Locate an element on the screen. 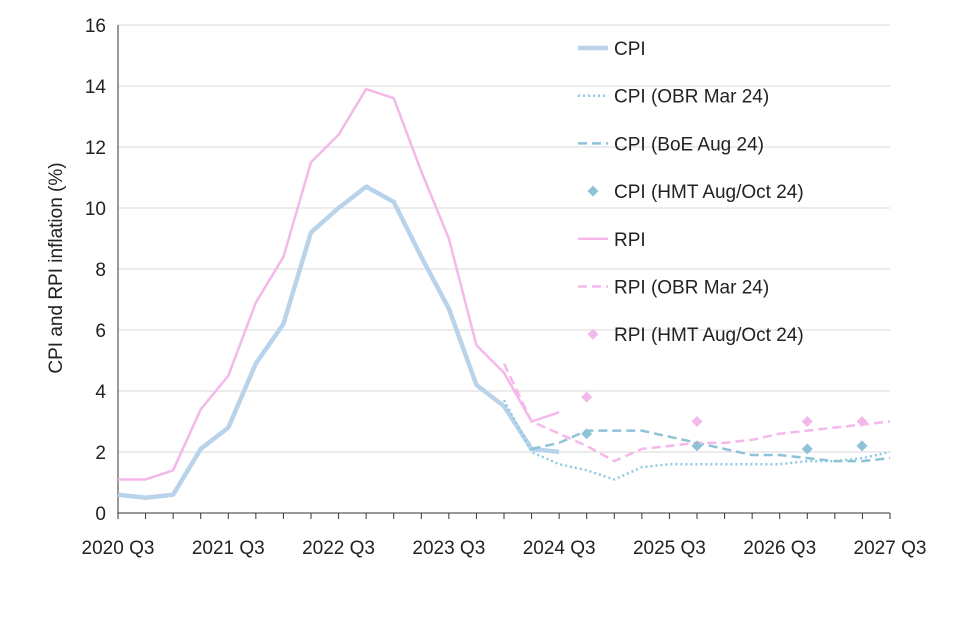 This screenshot has height=640, width=960. x-tick-label: 2021 Q3 is located at coordinates (228, 548).